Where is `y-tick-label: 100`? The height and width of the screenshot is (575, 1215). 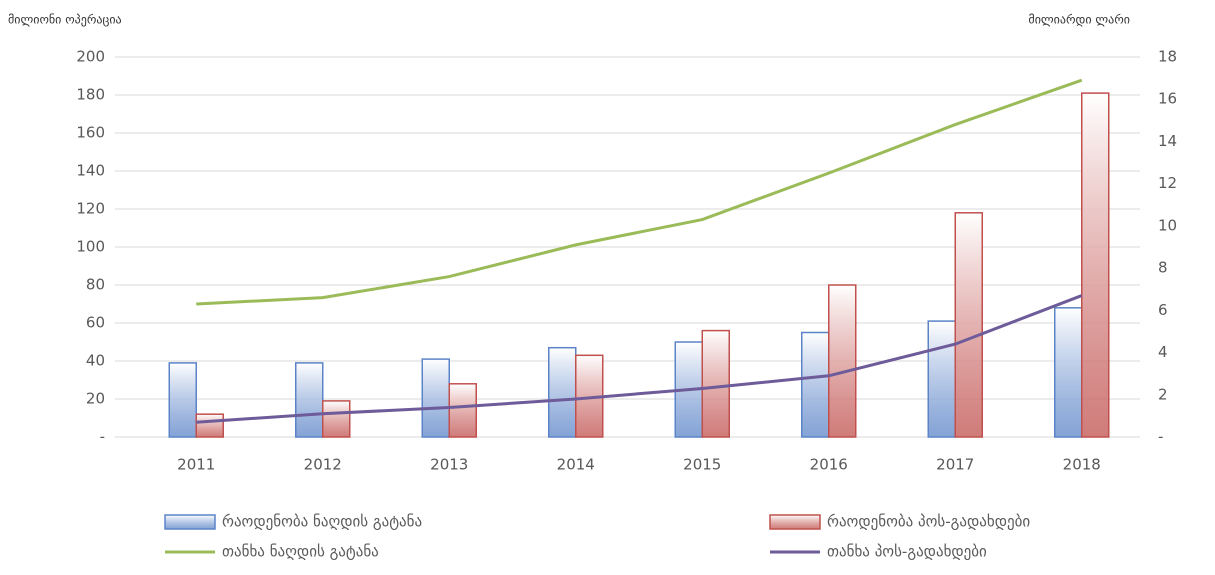
y-tick-label: 100 is located at coordinates (90, 247).